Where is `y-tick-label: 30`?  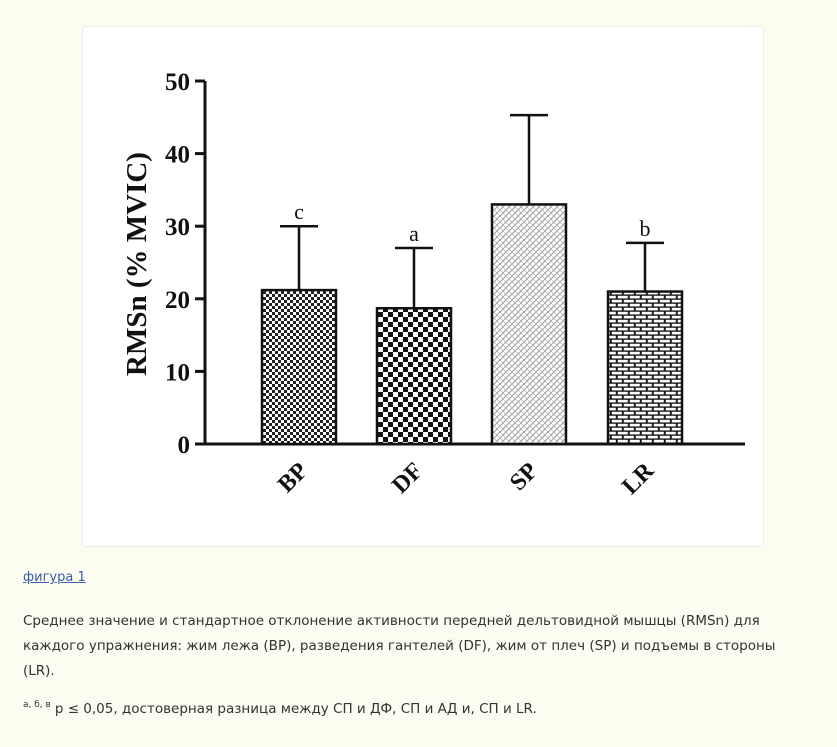
y-tick-label: 30 is located at coordinates (177, 227).